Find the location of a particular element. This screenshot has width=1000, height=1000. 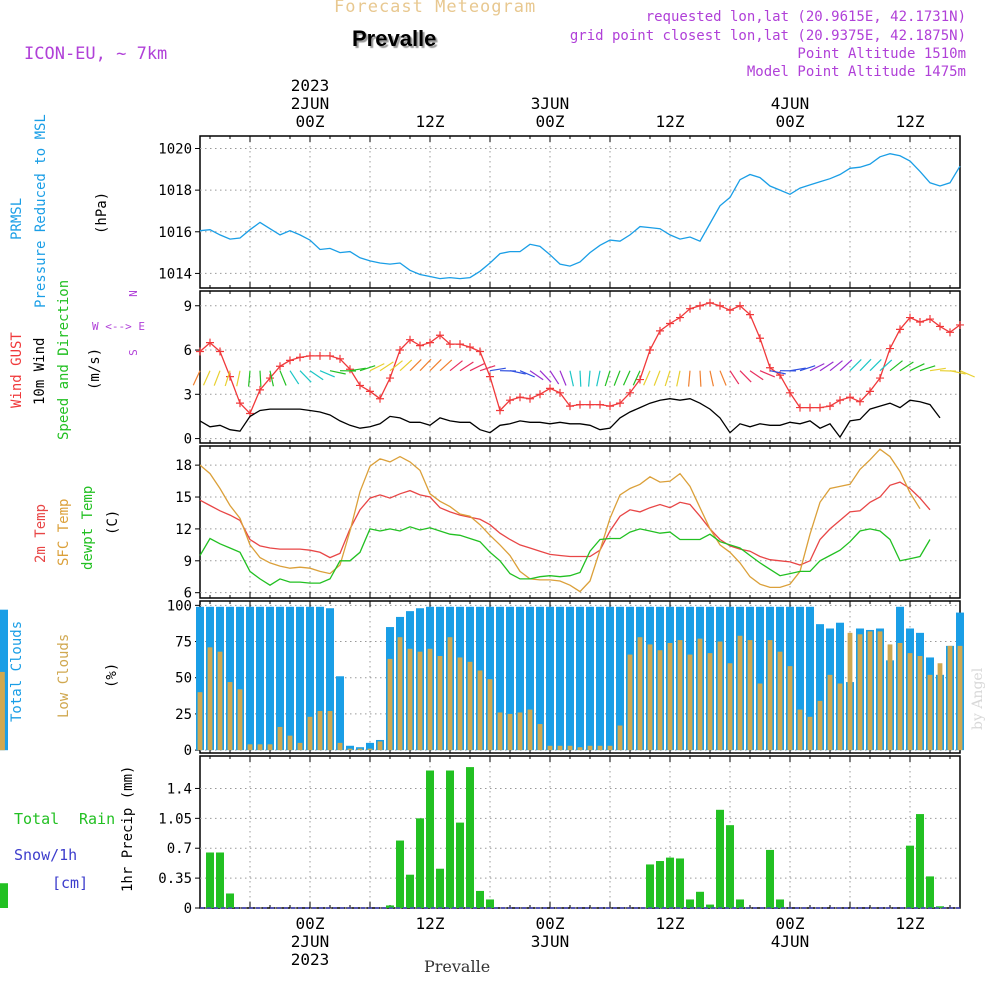

temperature-ytick-label: 18 is located at coordinates (183, 466).